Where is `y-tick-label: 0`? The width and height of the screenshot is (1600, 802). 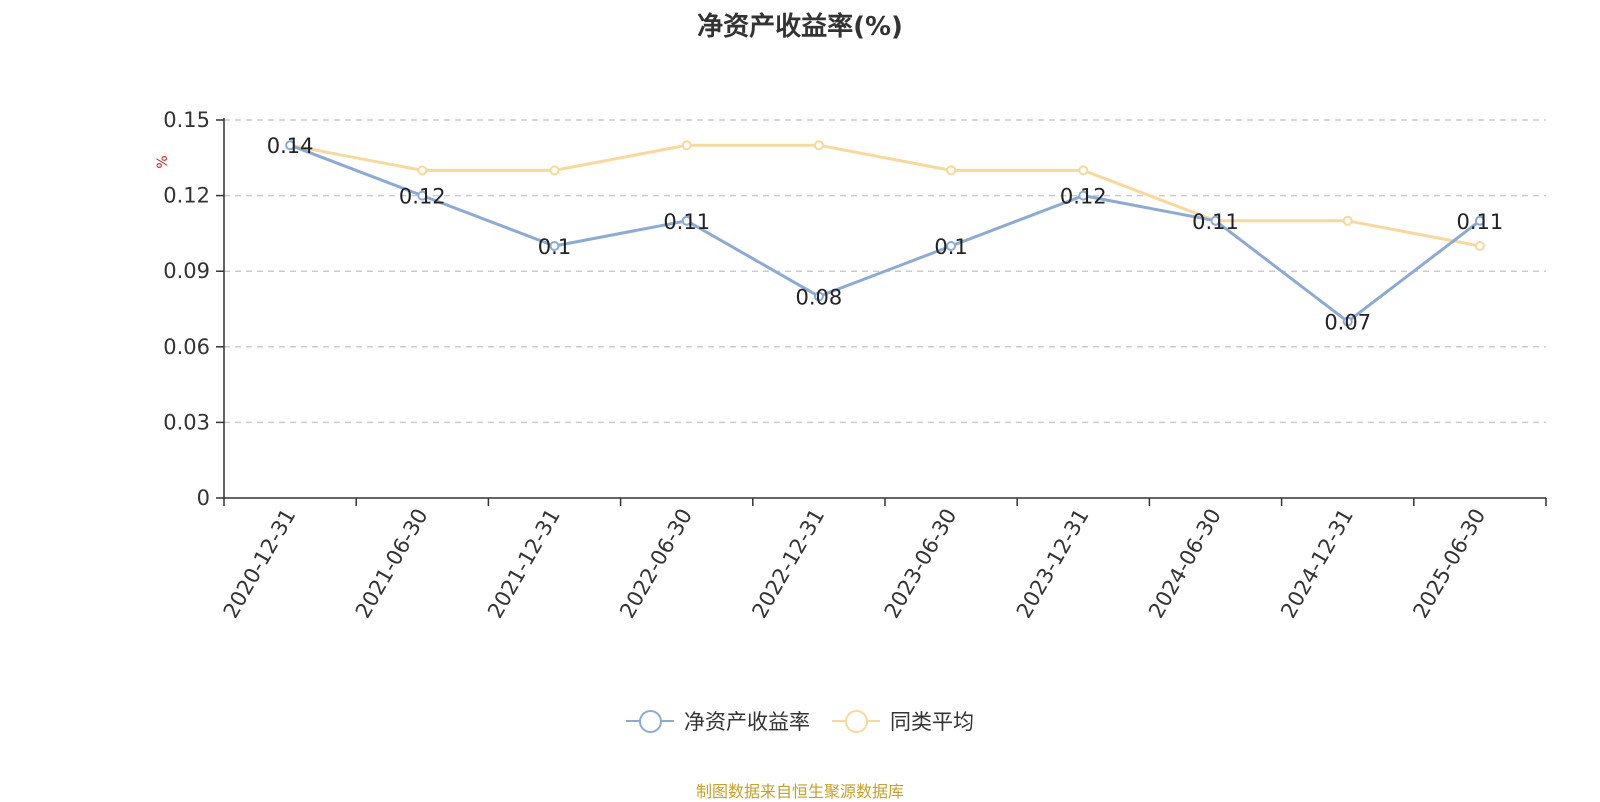
y-tick-label: 0 is located at coordinates (203, 498).